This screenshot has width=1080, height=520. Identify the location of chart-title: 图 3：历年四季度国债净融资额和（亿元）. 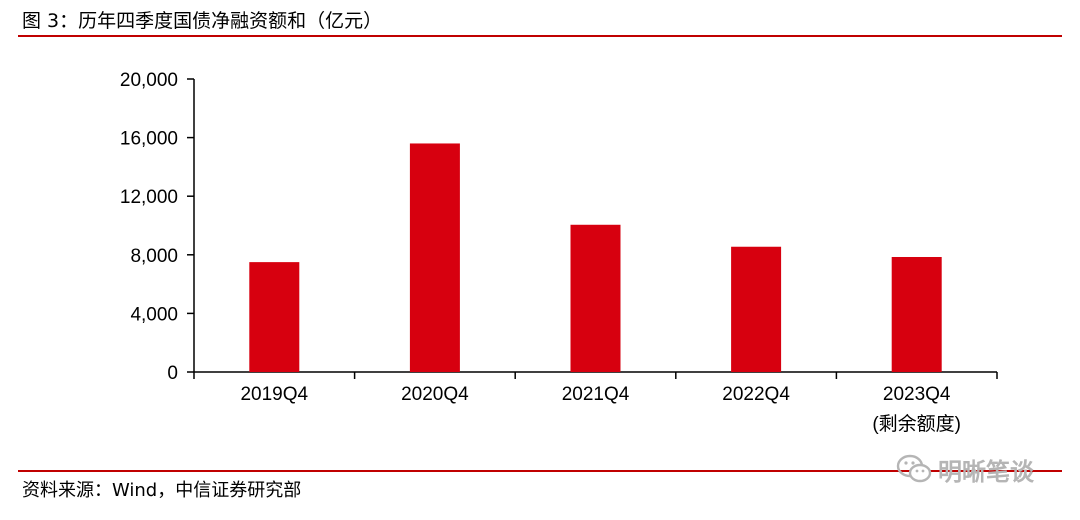
(202, 21).